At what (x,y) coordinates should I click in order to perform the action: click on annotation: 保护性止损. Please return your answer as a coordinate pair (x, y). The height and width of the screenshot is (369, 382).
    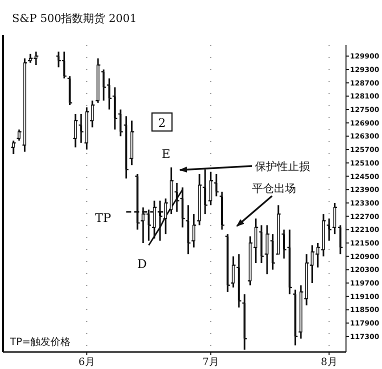
    Looking at the image, I should click on (282, 166).